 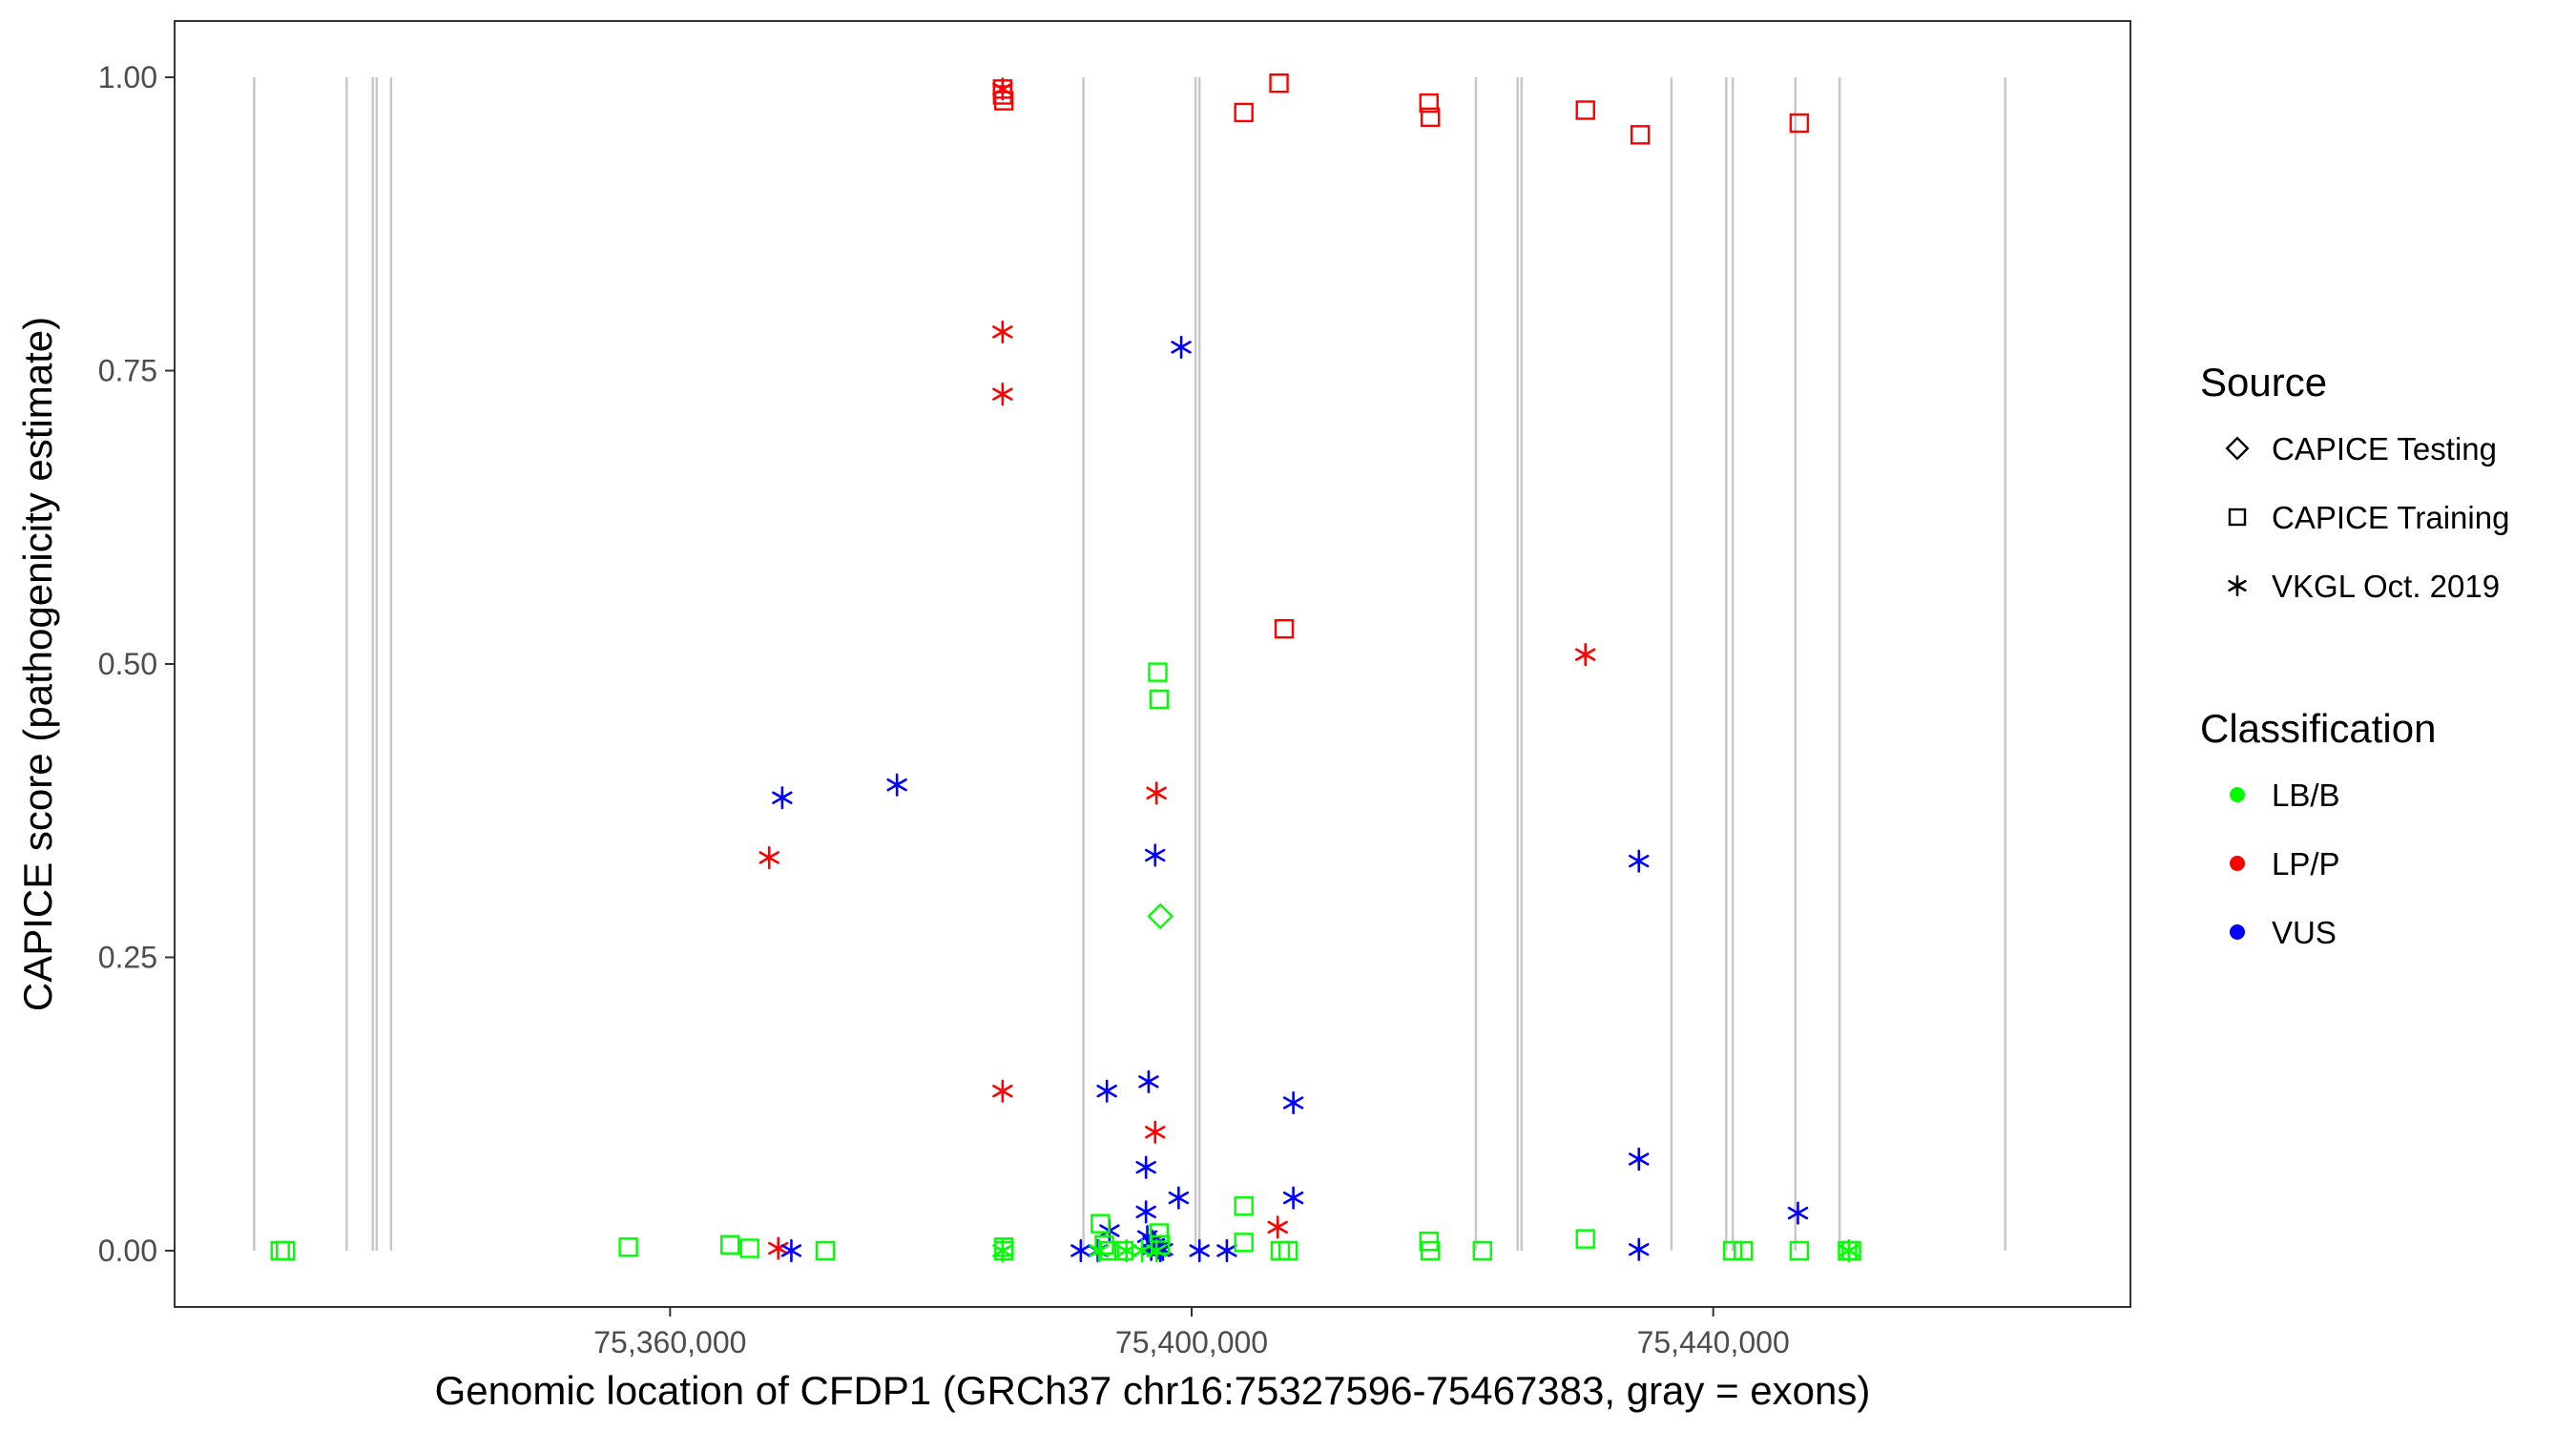 I want to click on y-tick-label: 1.00, so click(x=127, y=77).